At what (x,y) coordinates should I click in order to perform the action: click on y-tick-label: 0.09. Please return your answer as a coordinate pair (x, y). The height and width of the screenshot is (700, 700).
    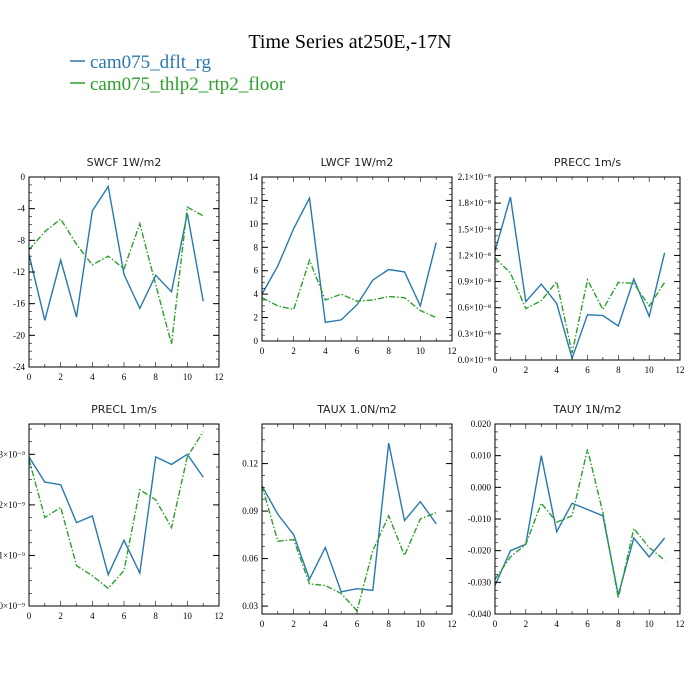
    Looking at the image, I should click on (250, 511).